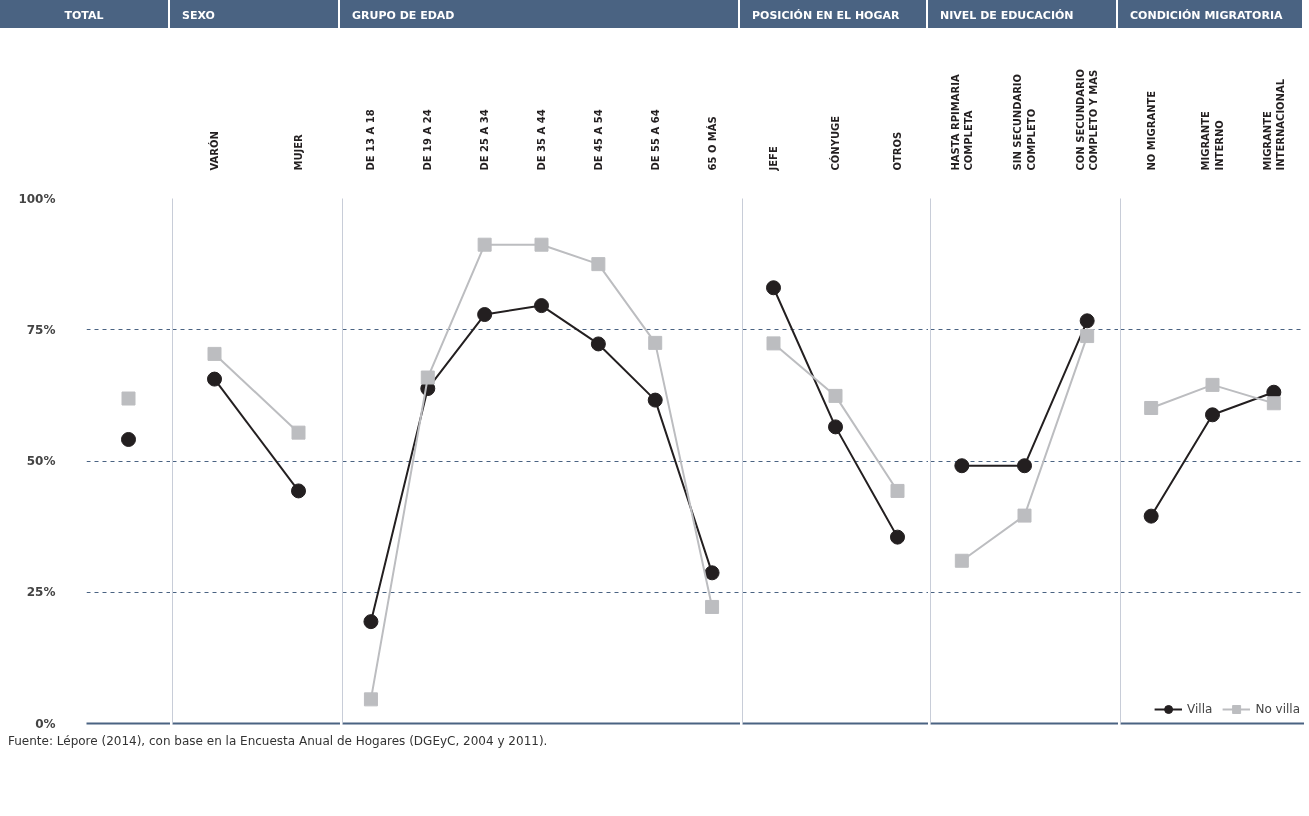  Describe the element at coordinates (403, 16) in the screenshot. I see `chart-title: GRUPO DE EDAD` at that location.